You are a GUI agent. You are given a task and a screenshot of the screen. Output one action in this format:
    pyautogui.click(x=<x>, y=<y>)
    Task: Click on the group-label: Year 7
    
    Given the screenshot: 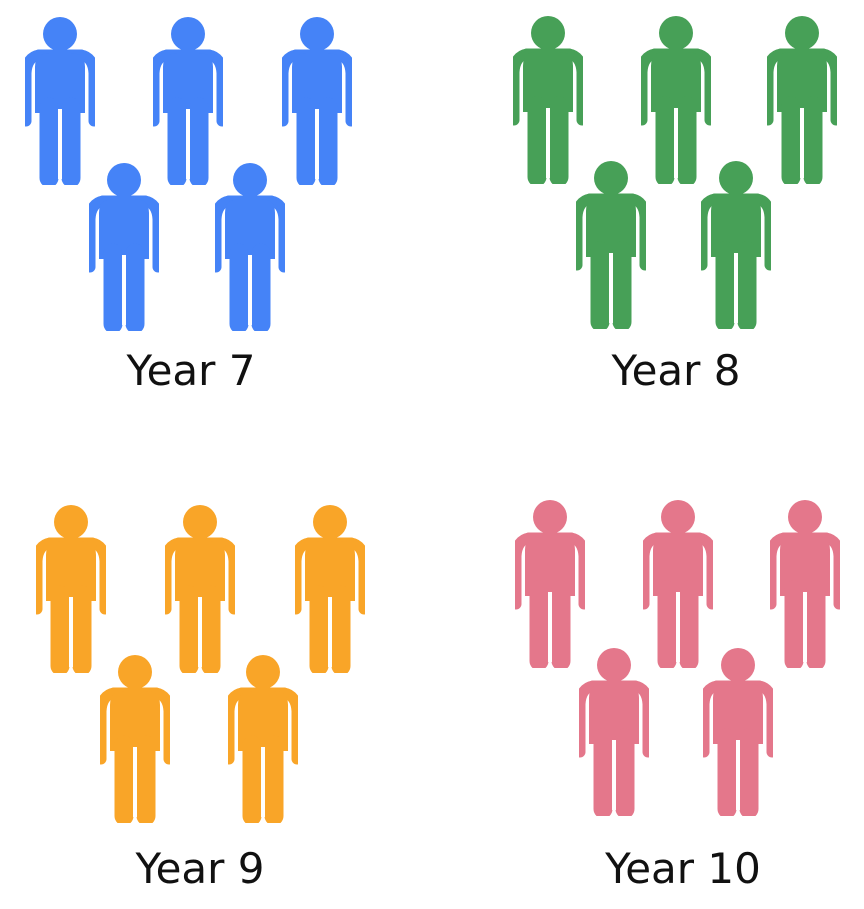 What is the action you would take?
    pyautogui.click(x=191, y=370)
    